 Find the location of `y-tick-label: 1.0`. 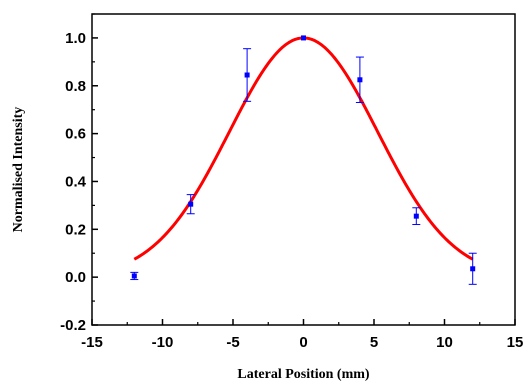

y-tick-label: 1.0 is located at coordinates (75, 38).